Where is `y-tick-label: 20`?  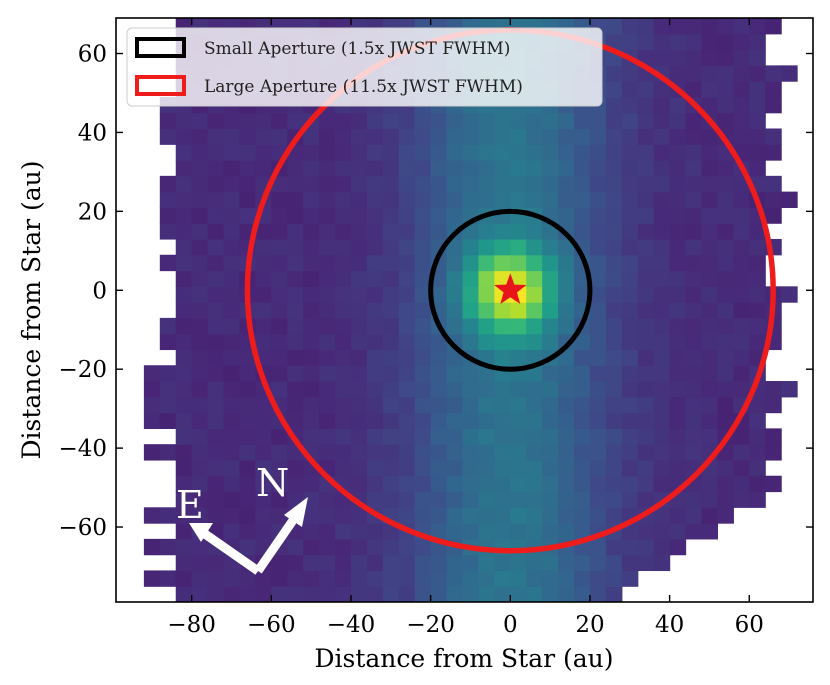 y-tick-label: 20 is located at coordinates (92, 212).